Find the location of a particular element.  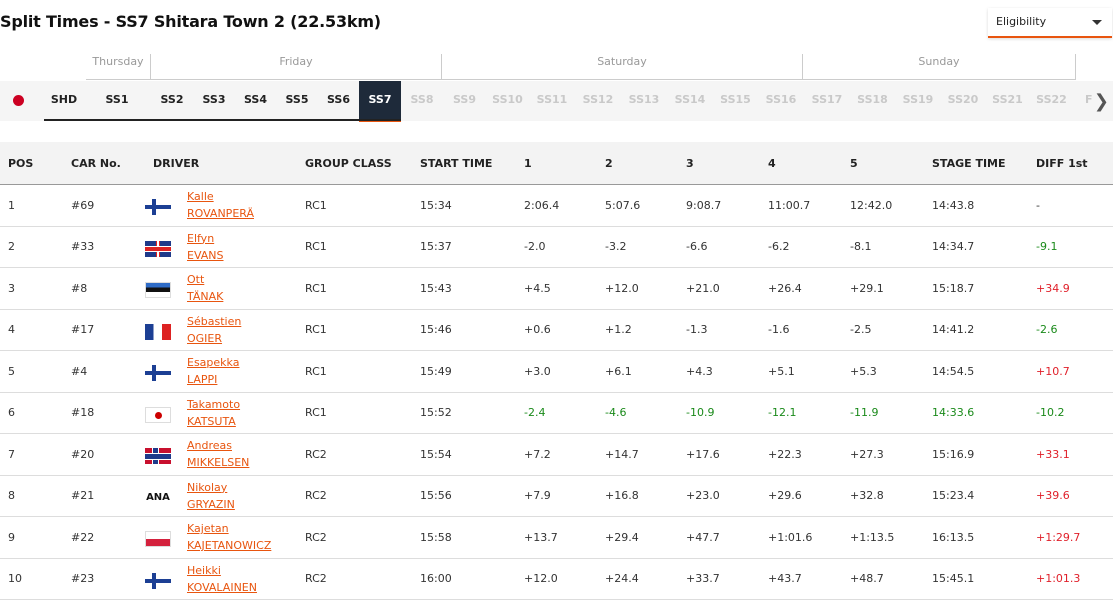

cell-split-3: +21.0 is located at coordinates (719, 288).